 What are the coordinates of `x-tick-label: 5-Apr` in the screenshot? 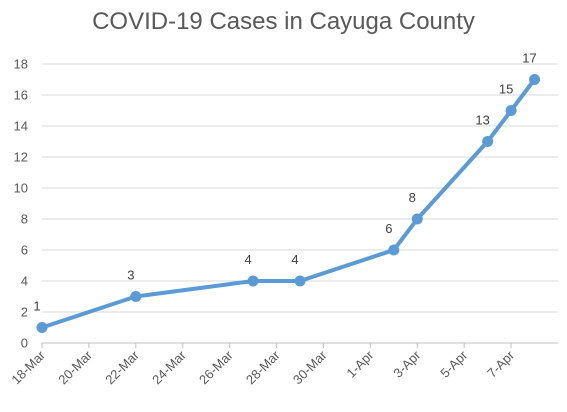 It's located at (454, 364).